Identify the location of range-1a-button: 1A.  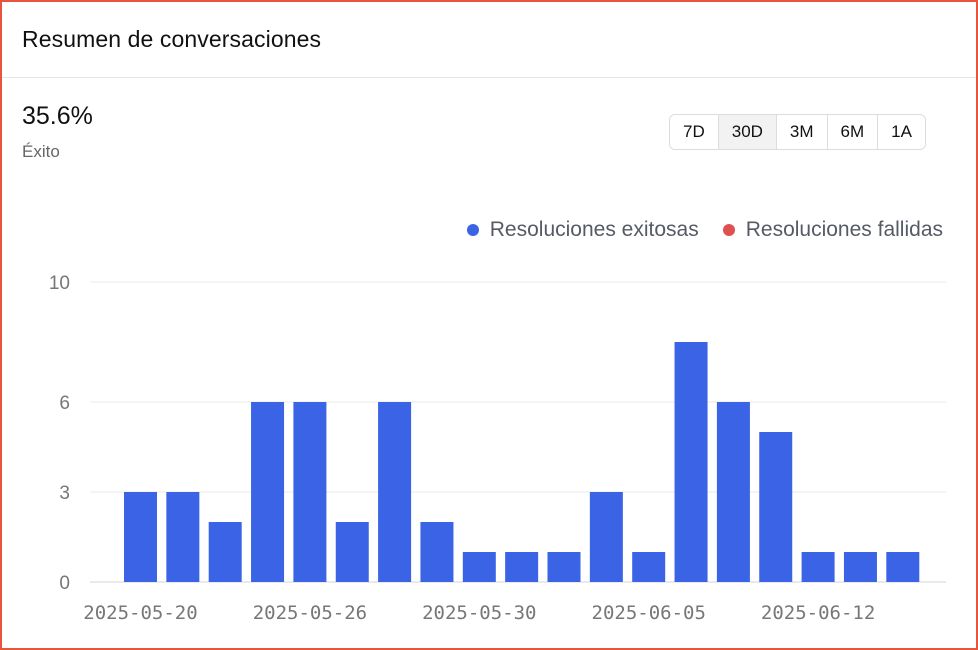
(901, 132).